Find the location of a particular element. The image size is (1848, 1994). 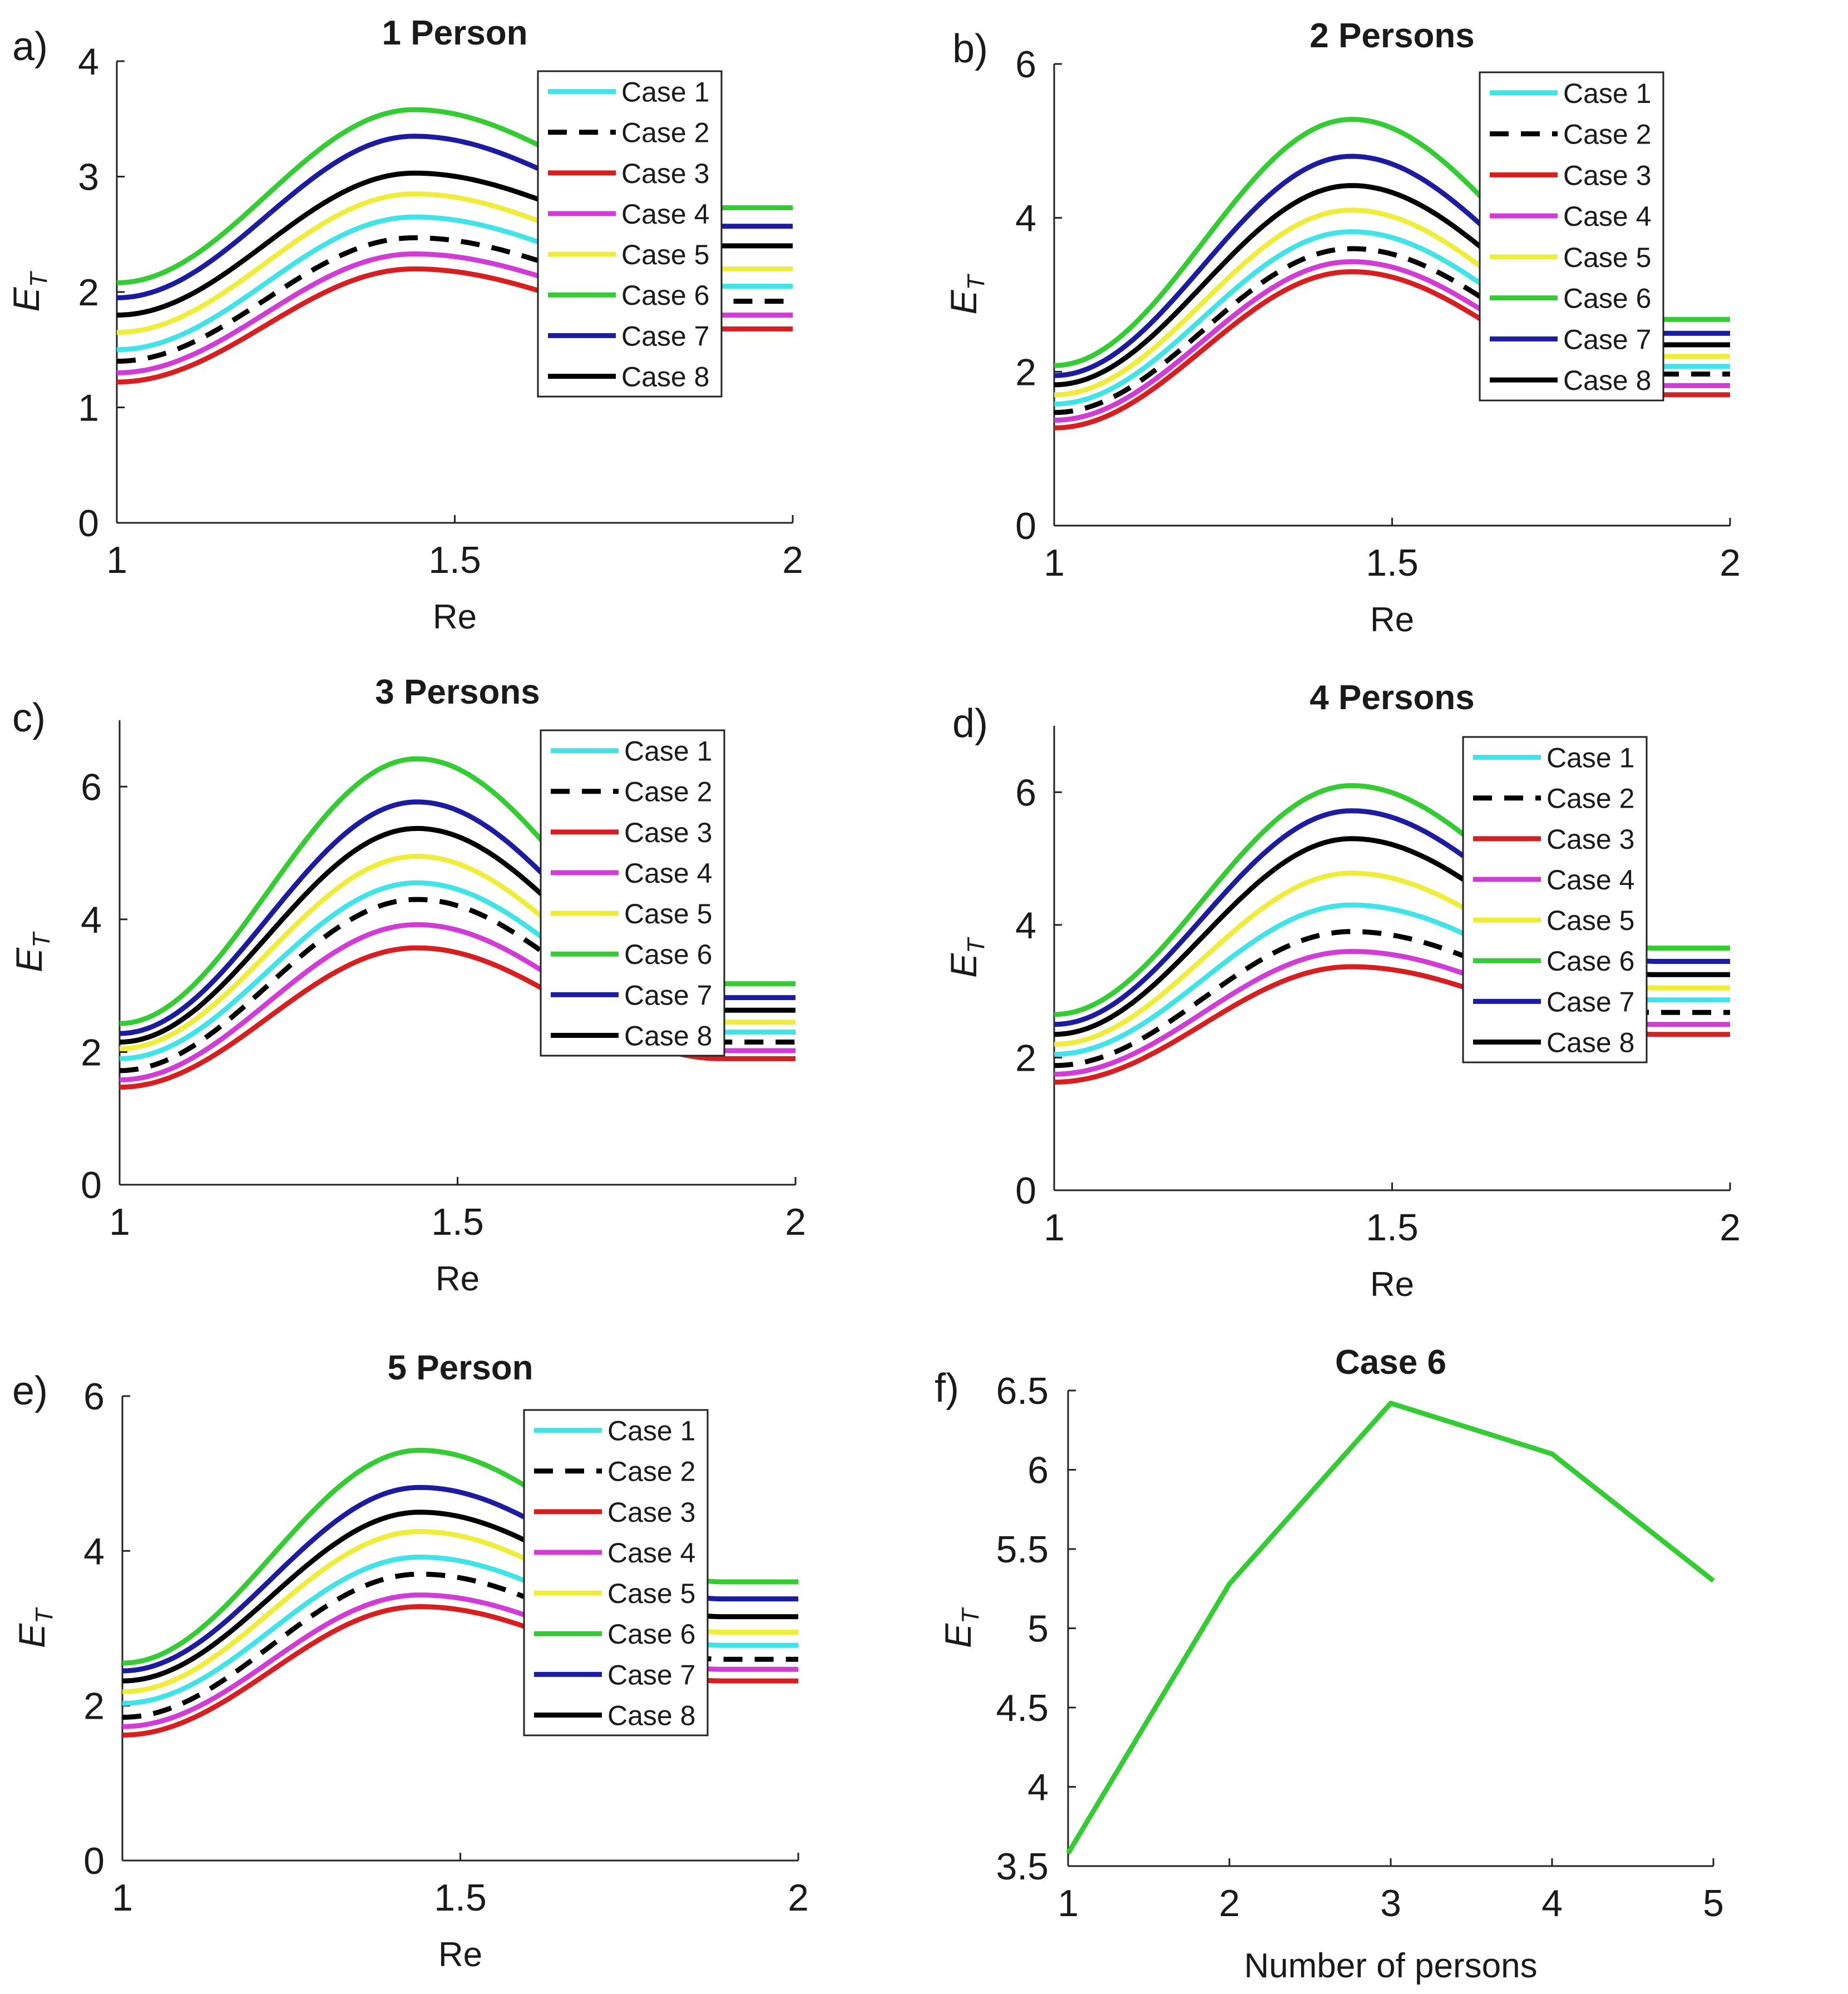

panel-title: 2 Persons is located at coordinates (1392, 36).